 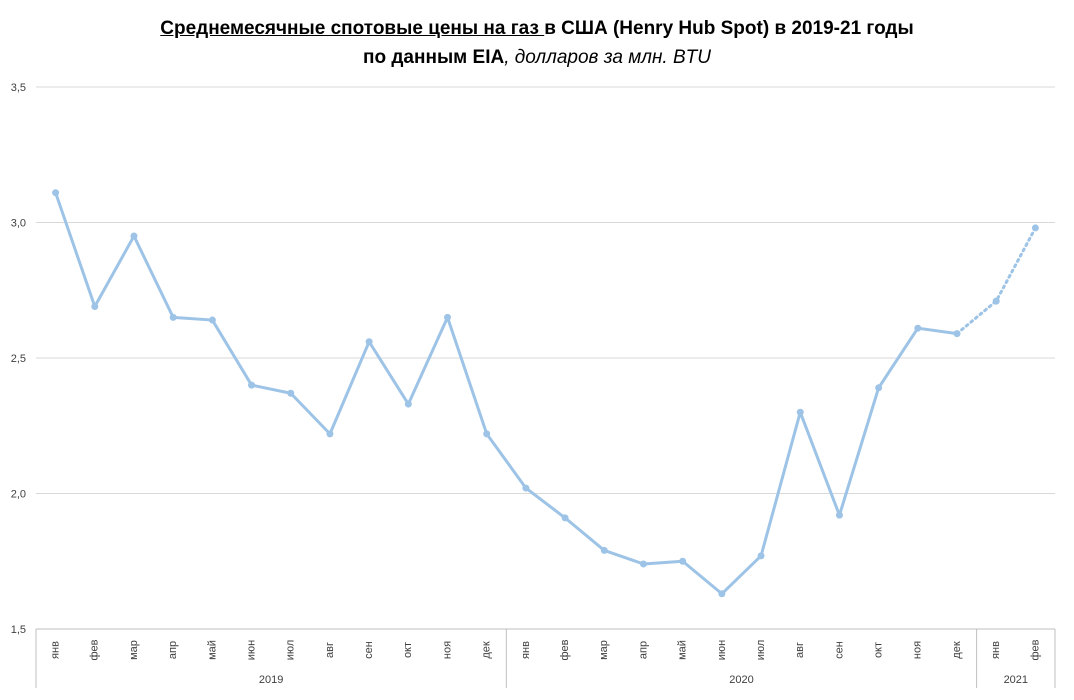 I want to click on chart-title-underlined: Среднемесячные спотовые цены на газ, so click(x=352, y=28).